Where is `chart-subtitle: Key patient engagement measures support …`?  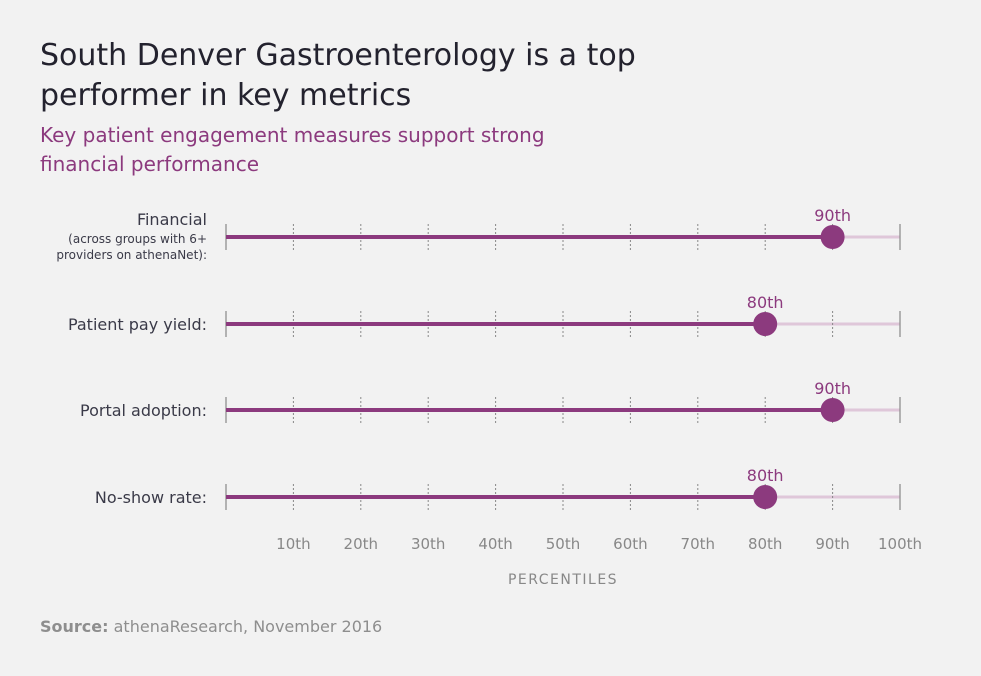
chart-subtitle: Key patient engagement measures support … is located at coordinates (292, 149).